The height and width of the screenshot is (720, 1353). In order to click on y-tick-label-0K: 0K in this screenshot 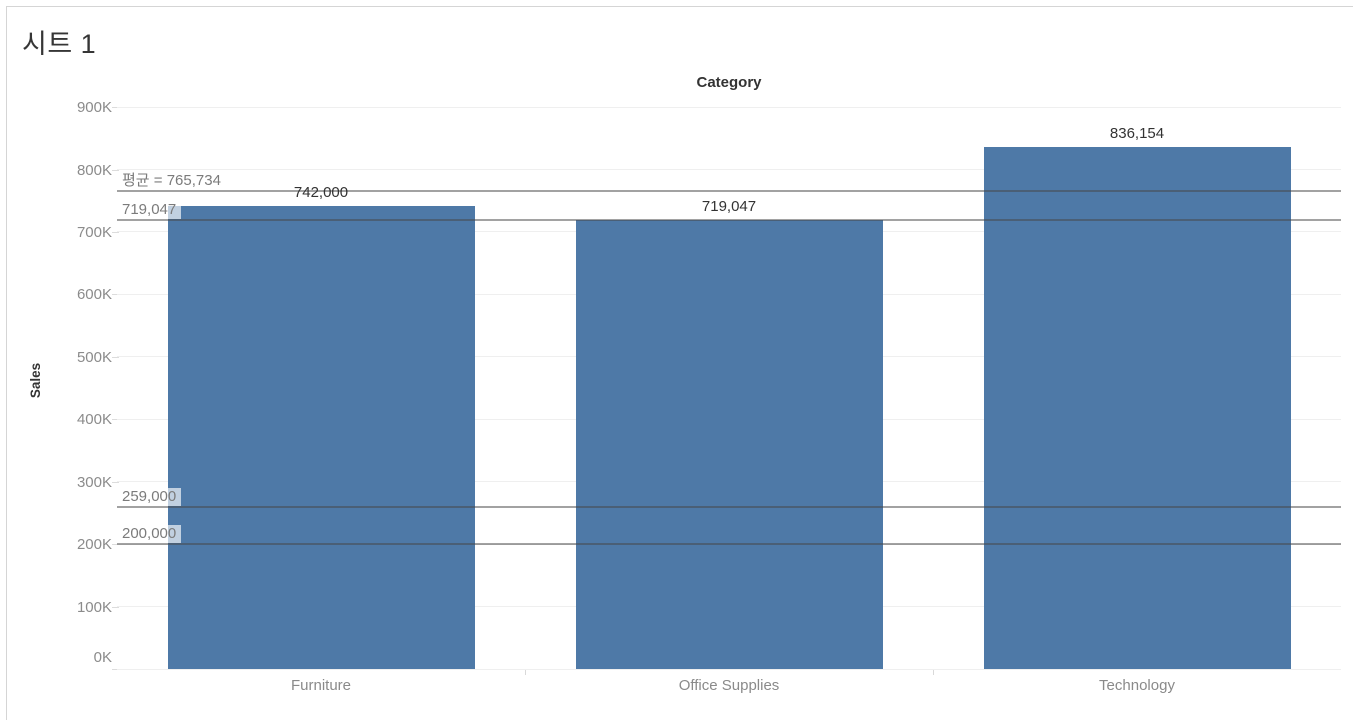, I will do `click(102, 657)`.